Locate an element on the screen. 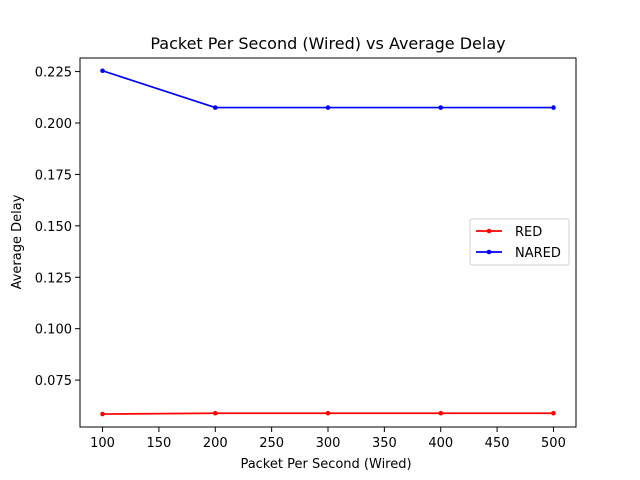 This screenshot has width=640, height=480. x-tick-label: 400 is located at coordinates (440, 443).